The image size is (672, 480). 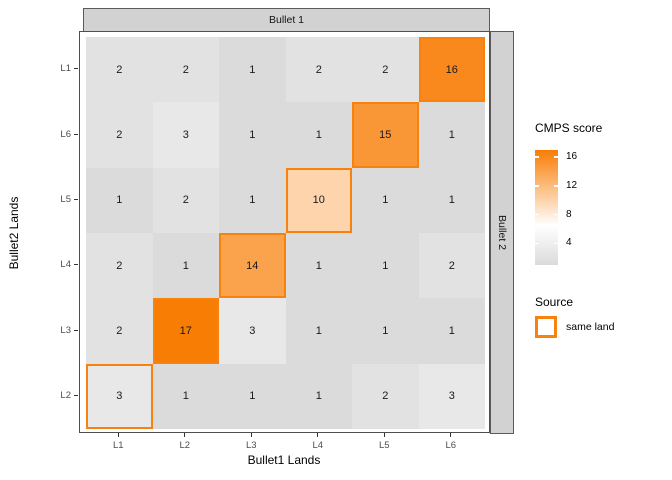 What do you see at coordinates (251, 445) in the screenshot?
I see `x-tick-label: L3` at bounding box center [251, 445].